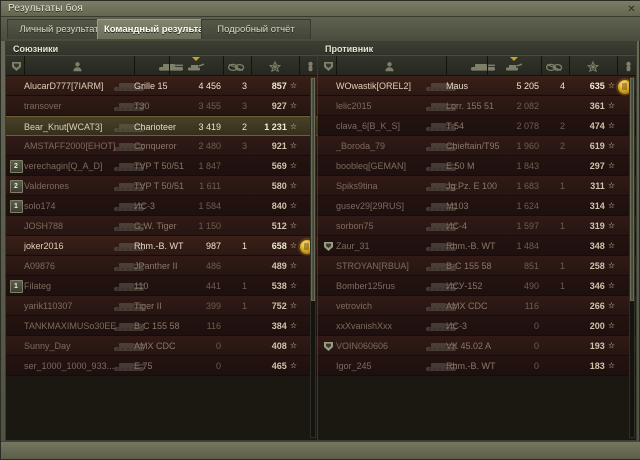 The width and height of the screenshot is (640, 460). Describe the element at coordinates (156, 29) in the screenshot. I see `tab-team-result: Командный результат` at that location.